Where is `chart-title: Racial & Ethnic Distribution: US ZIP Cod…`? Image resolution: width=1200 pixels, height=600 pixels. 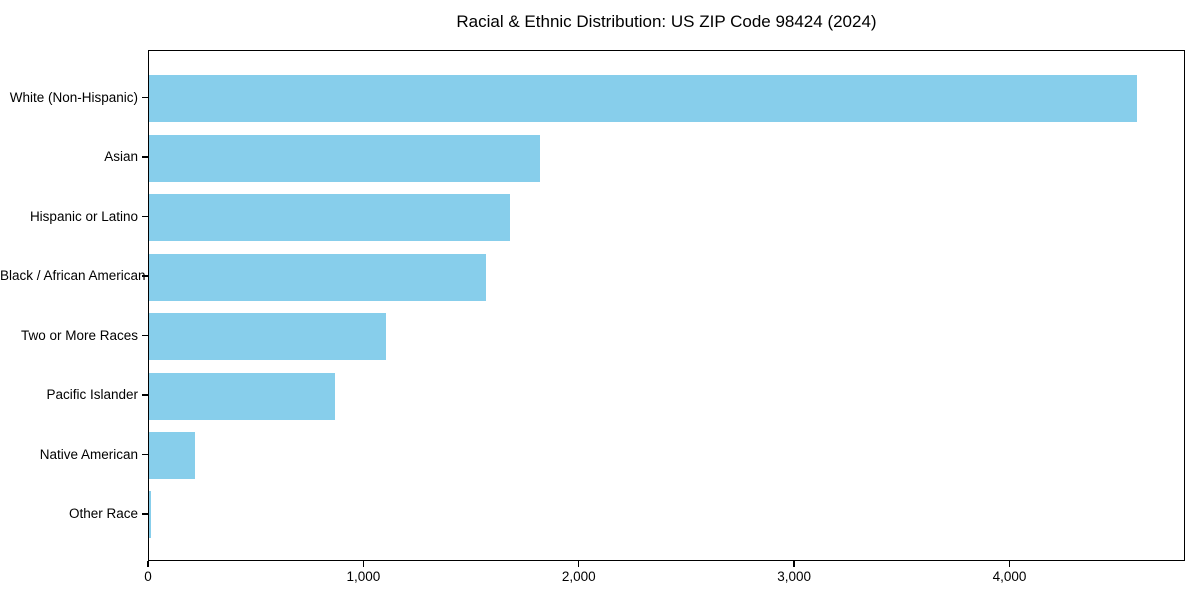
chart-title: Racial & Ethnic Distribution: US ZIP Cod… is located at coordinates (666, 21).